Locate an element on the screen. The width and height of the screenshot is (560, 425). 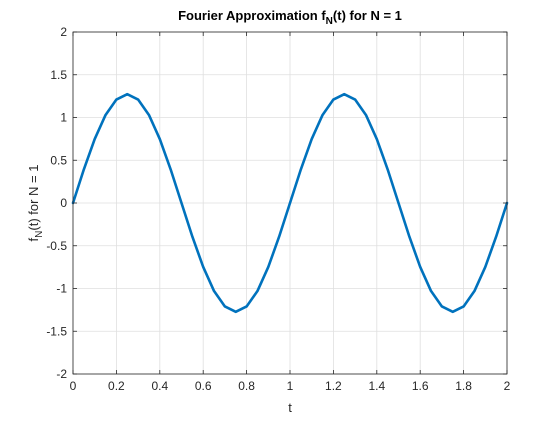
chart-title-subscript: N is located at coordinates (329, 21).